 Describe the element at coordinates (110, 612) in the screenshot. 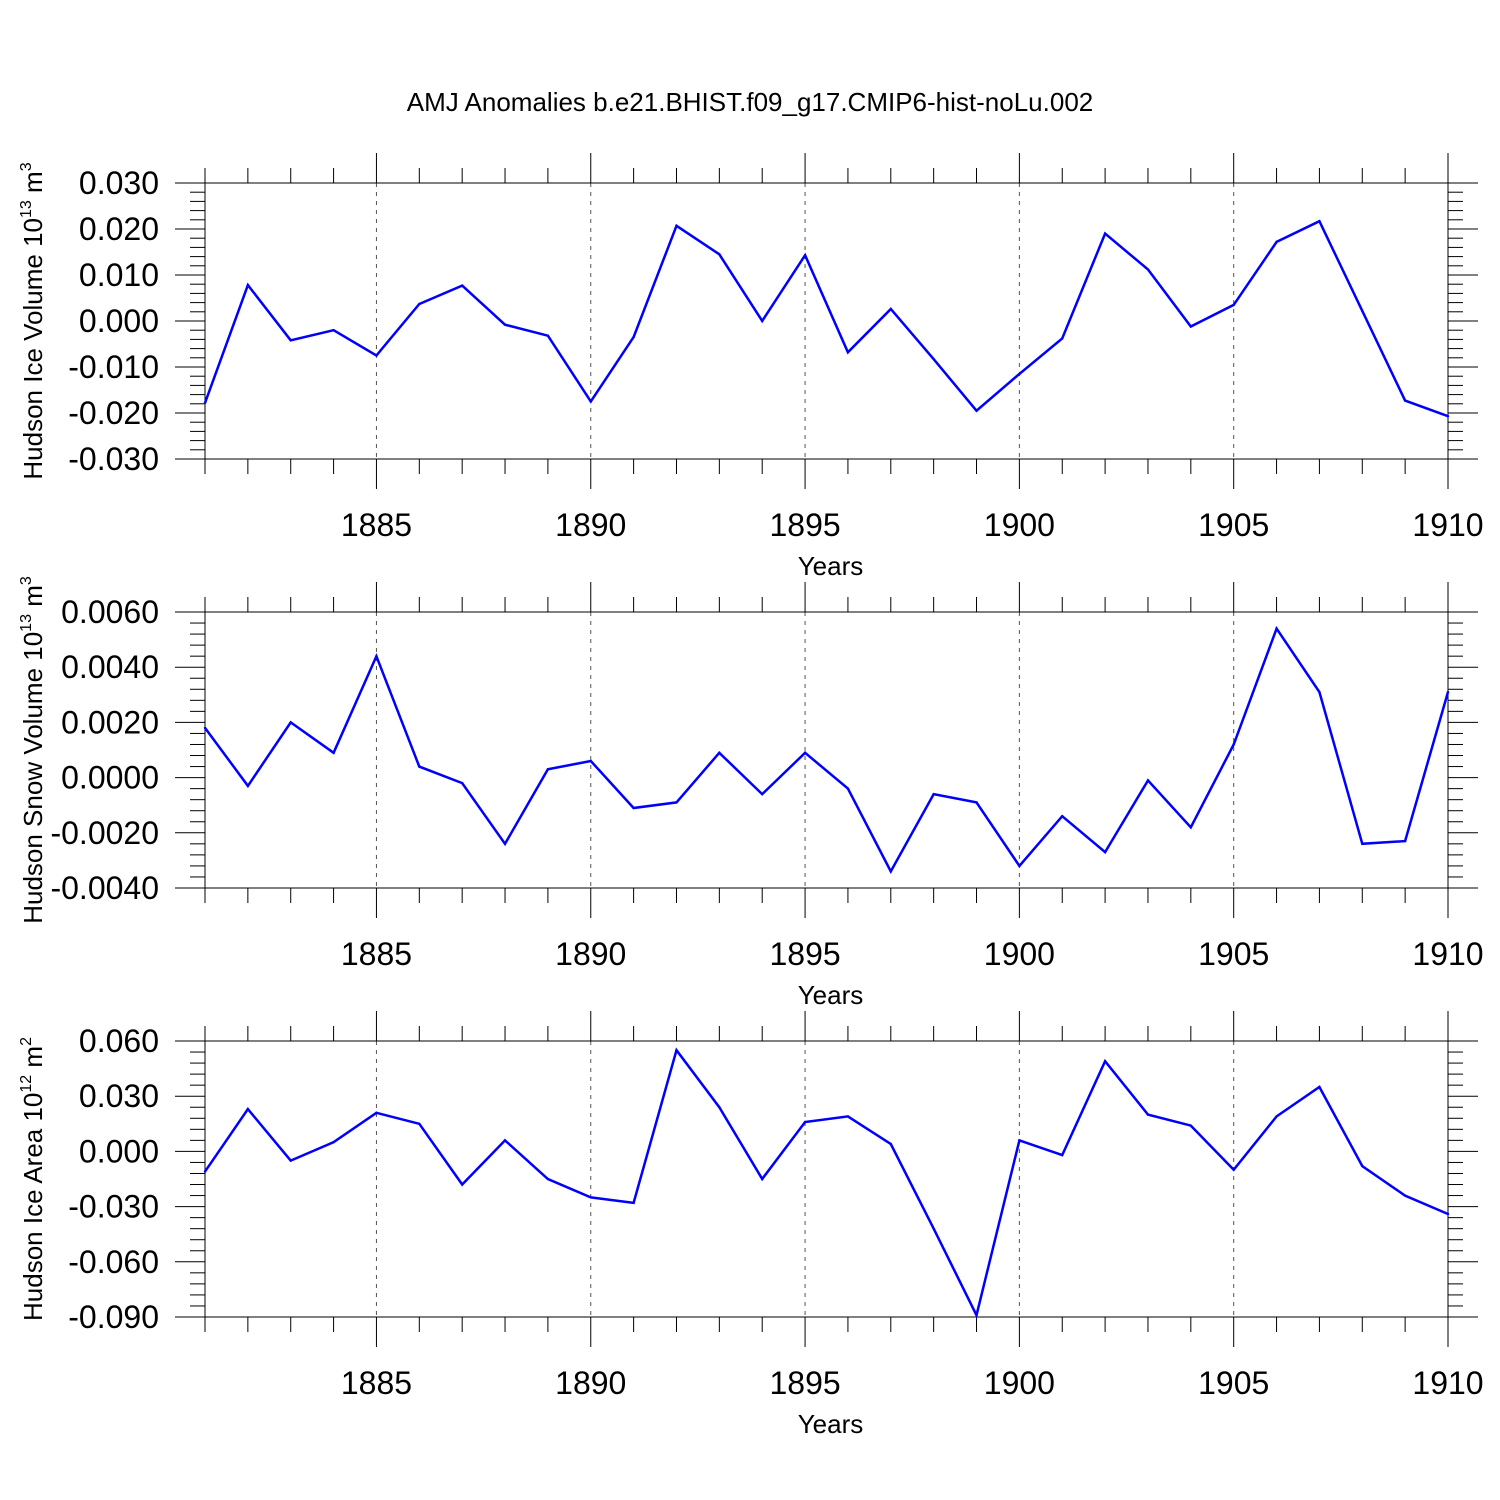

I see `y-tick-label: 0.0060` at that location.